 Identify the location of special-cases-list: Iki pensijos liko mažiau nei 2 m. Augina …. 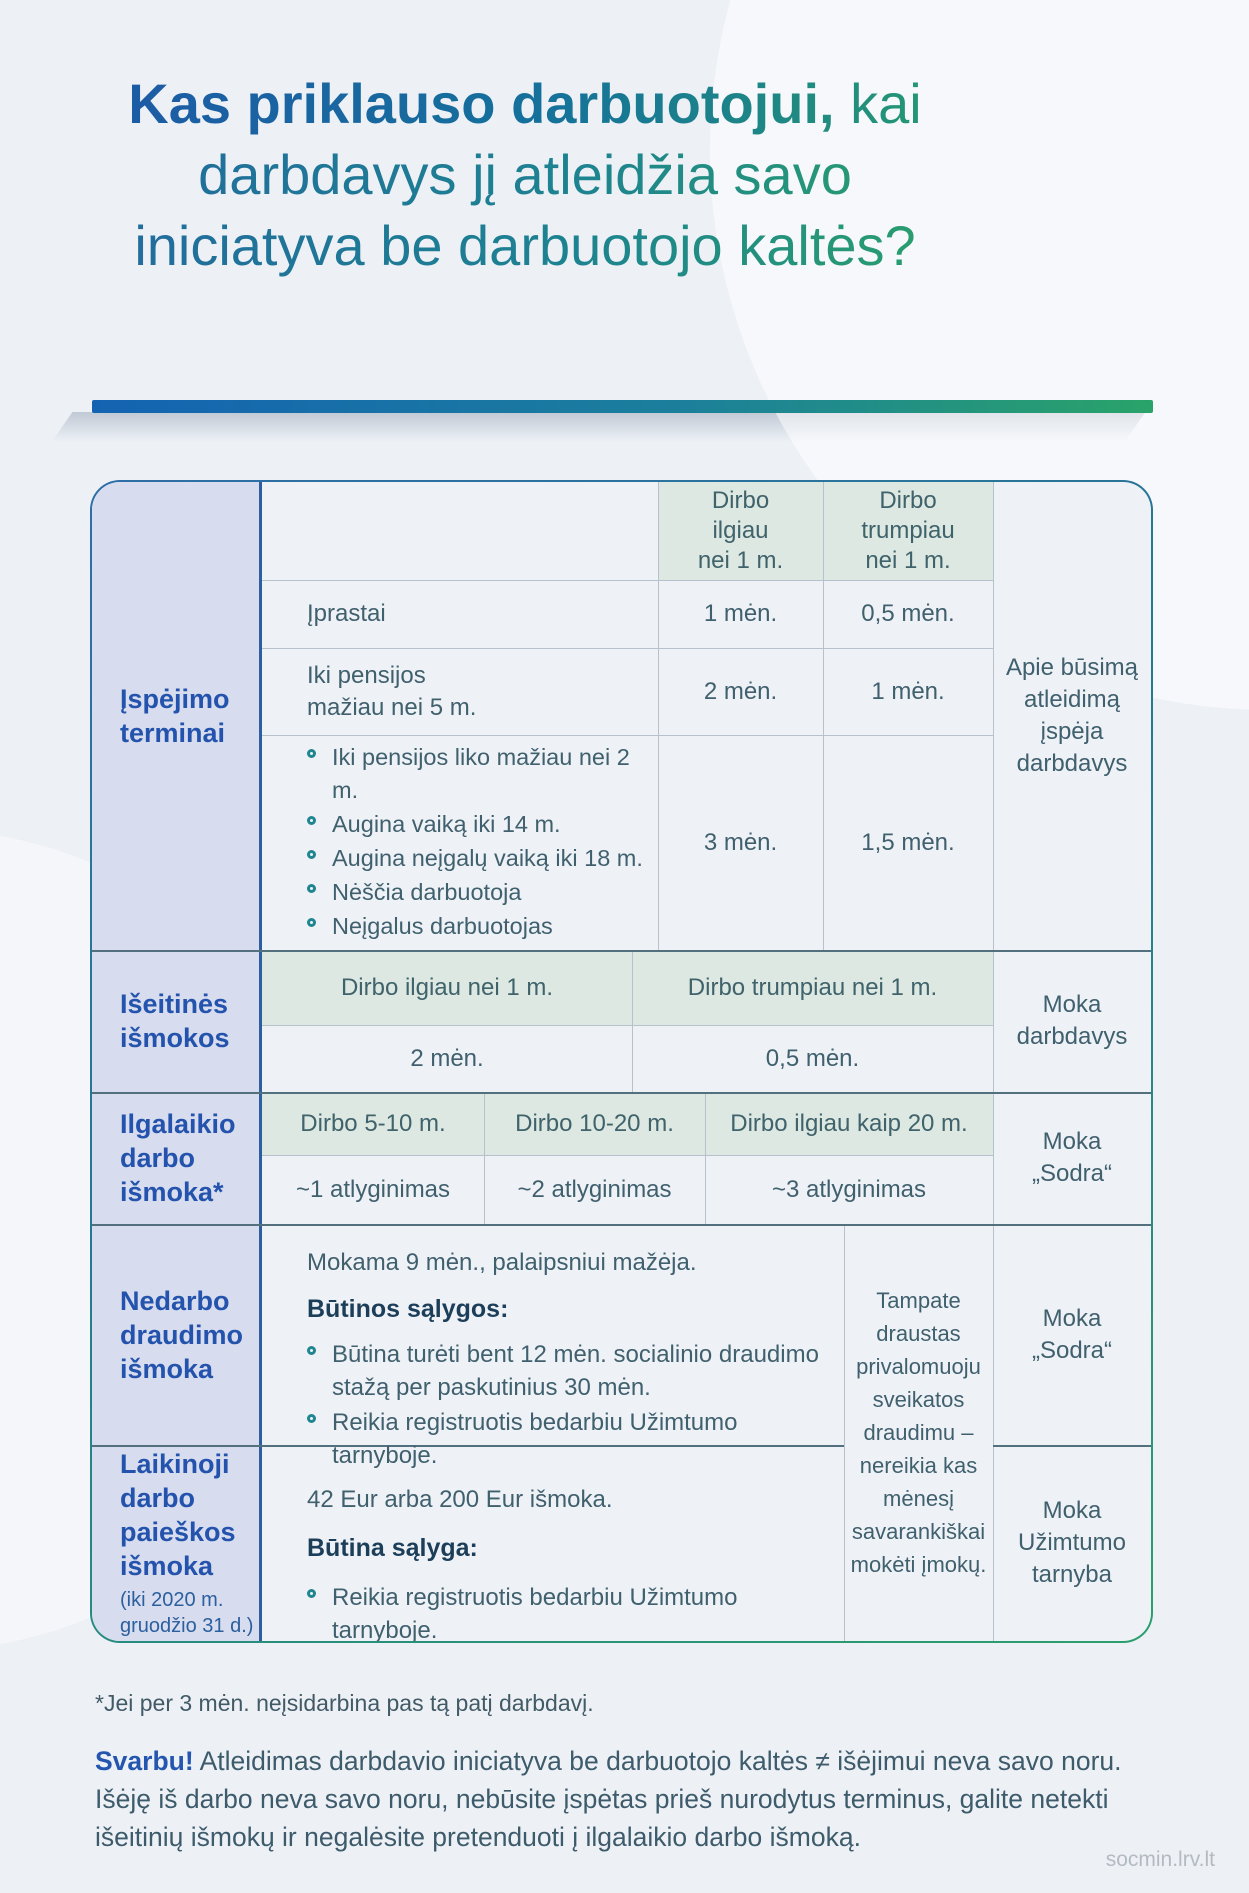
(484, 842).